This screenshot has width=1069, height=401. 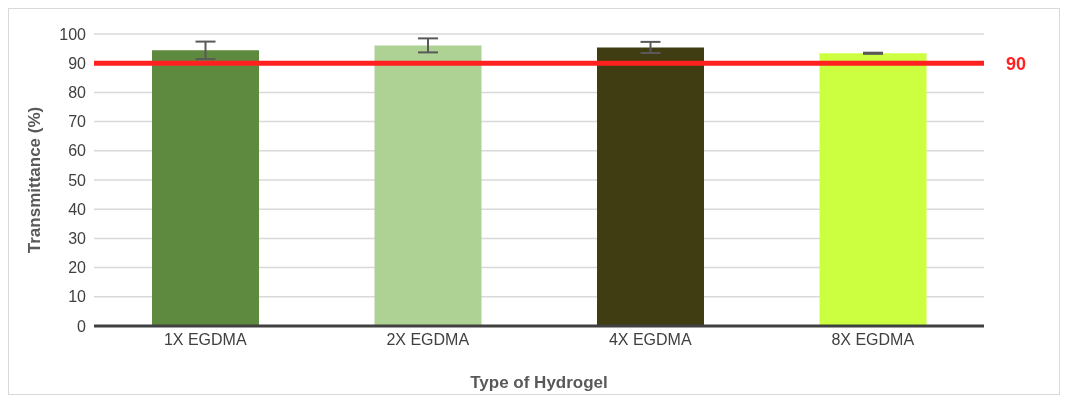 I want to click on y-tick-label: 40, so click(x=77, y=209).